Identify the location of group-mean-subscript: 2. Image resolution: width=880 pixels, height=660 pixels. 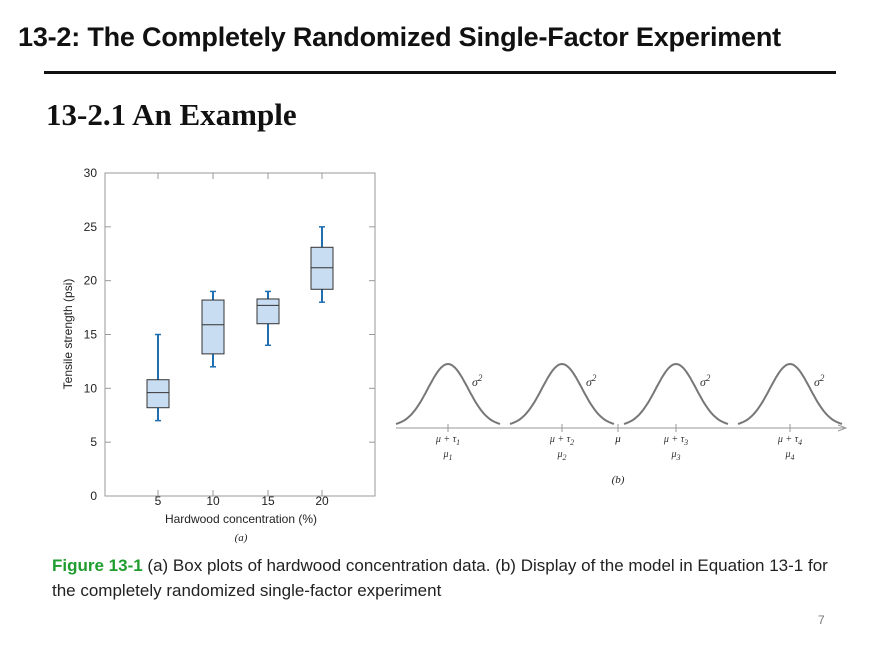
(565, 457).